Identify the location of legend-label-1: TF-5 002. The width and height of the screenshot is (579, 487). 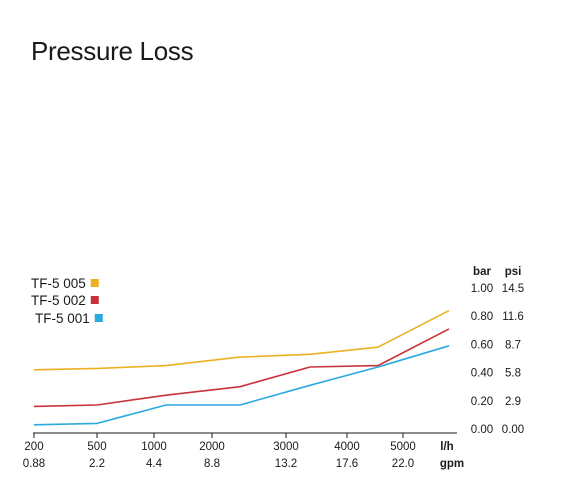
(58, 300).